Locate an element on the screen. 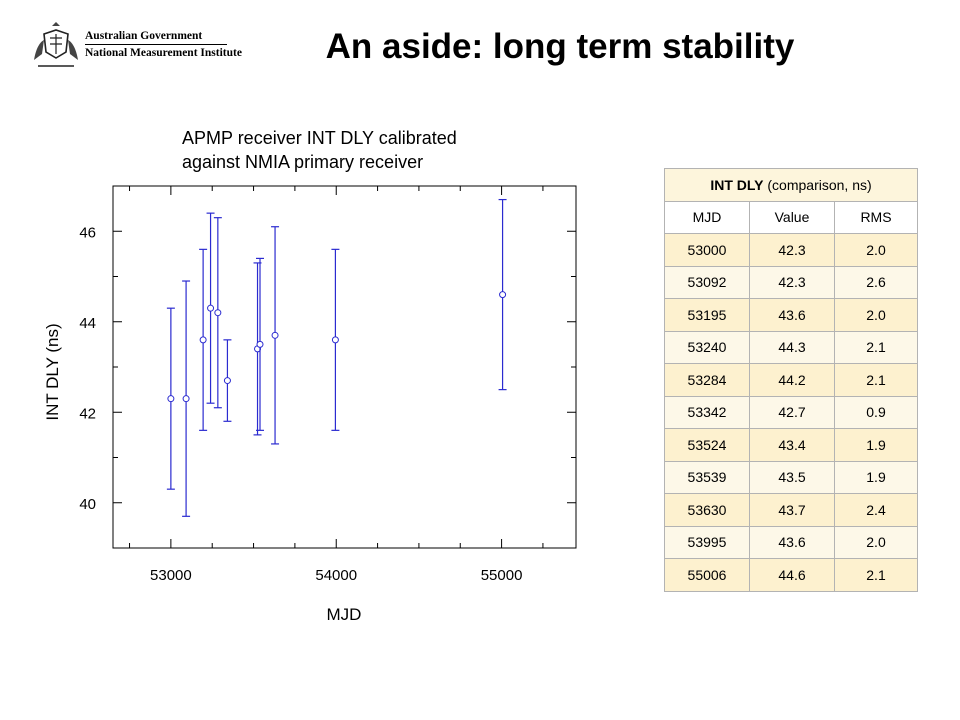  table-caption-rest: (comparison, ns) is located at coordinates (817, 184).